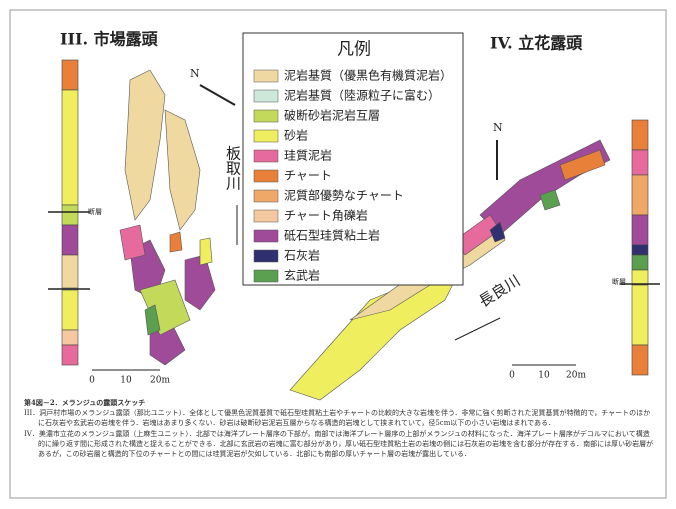 This screenshot has width=676, height=509. What do you see at coordinates (500, 291) in the screenshot?
I see `river-label: 長良川` at bounding box center [500, 291].